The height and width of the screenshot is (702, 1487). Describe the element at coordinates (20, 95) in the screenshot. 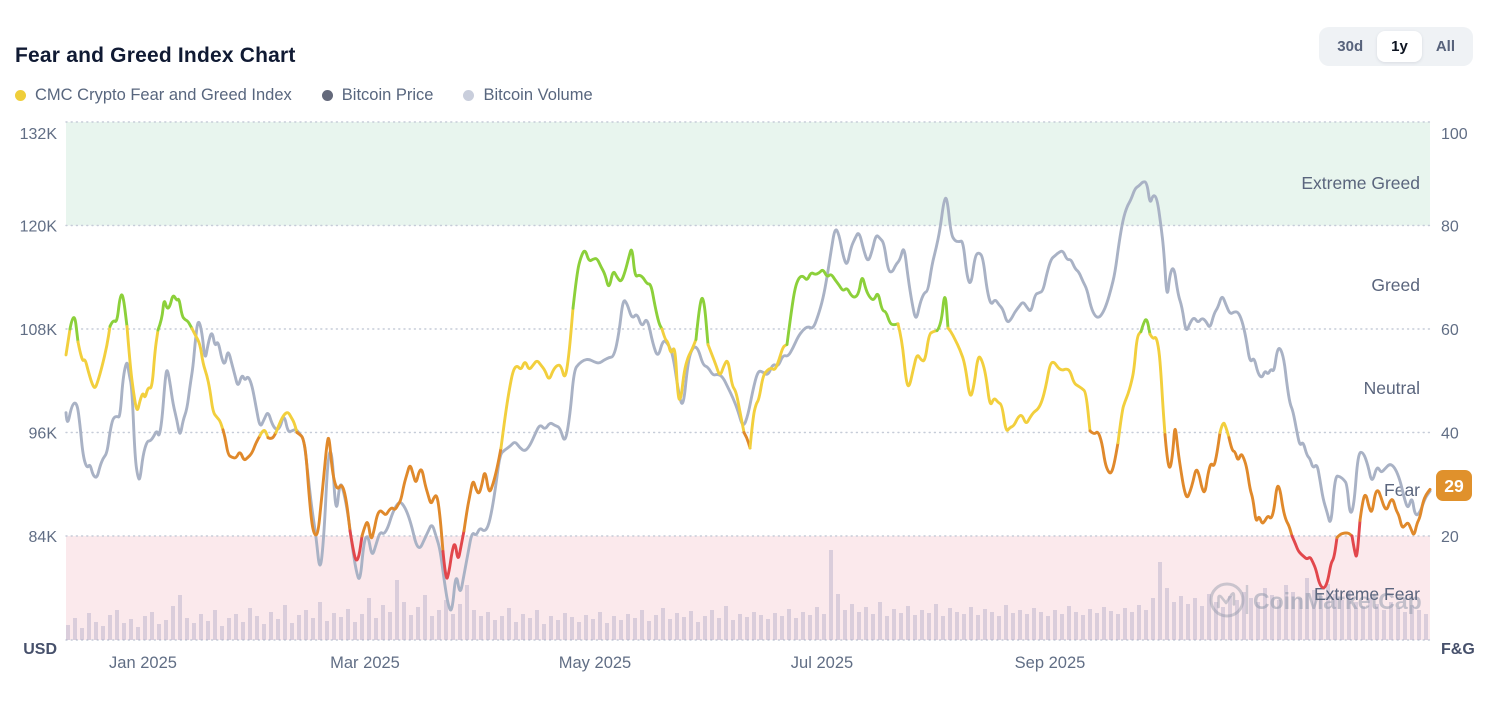

I see `fg-index-dot-icon` at that location.